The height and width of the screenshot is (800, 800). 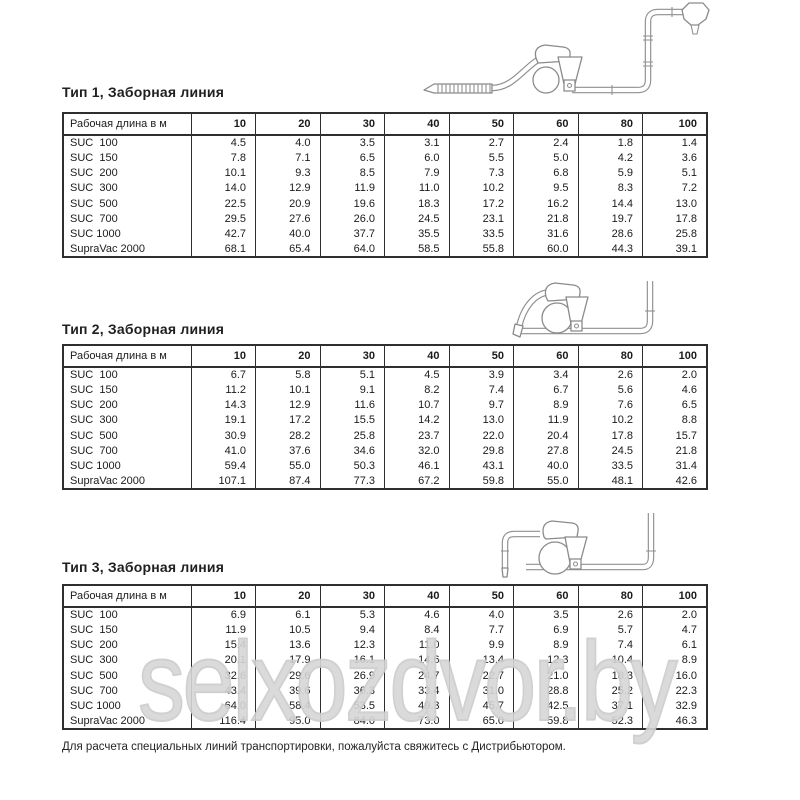 What do you see at coordinates (545, 158) in the screenshot?
I see `value-cell: 5.0` at bounding box center [545, 158].